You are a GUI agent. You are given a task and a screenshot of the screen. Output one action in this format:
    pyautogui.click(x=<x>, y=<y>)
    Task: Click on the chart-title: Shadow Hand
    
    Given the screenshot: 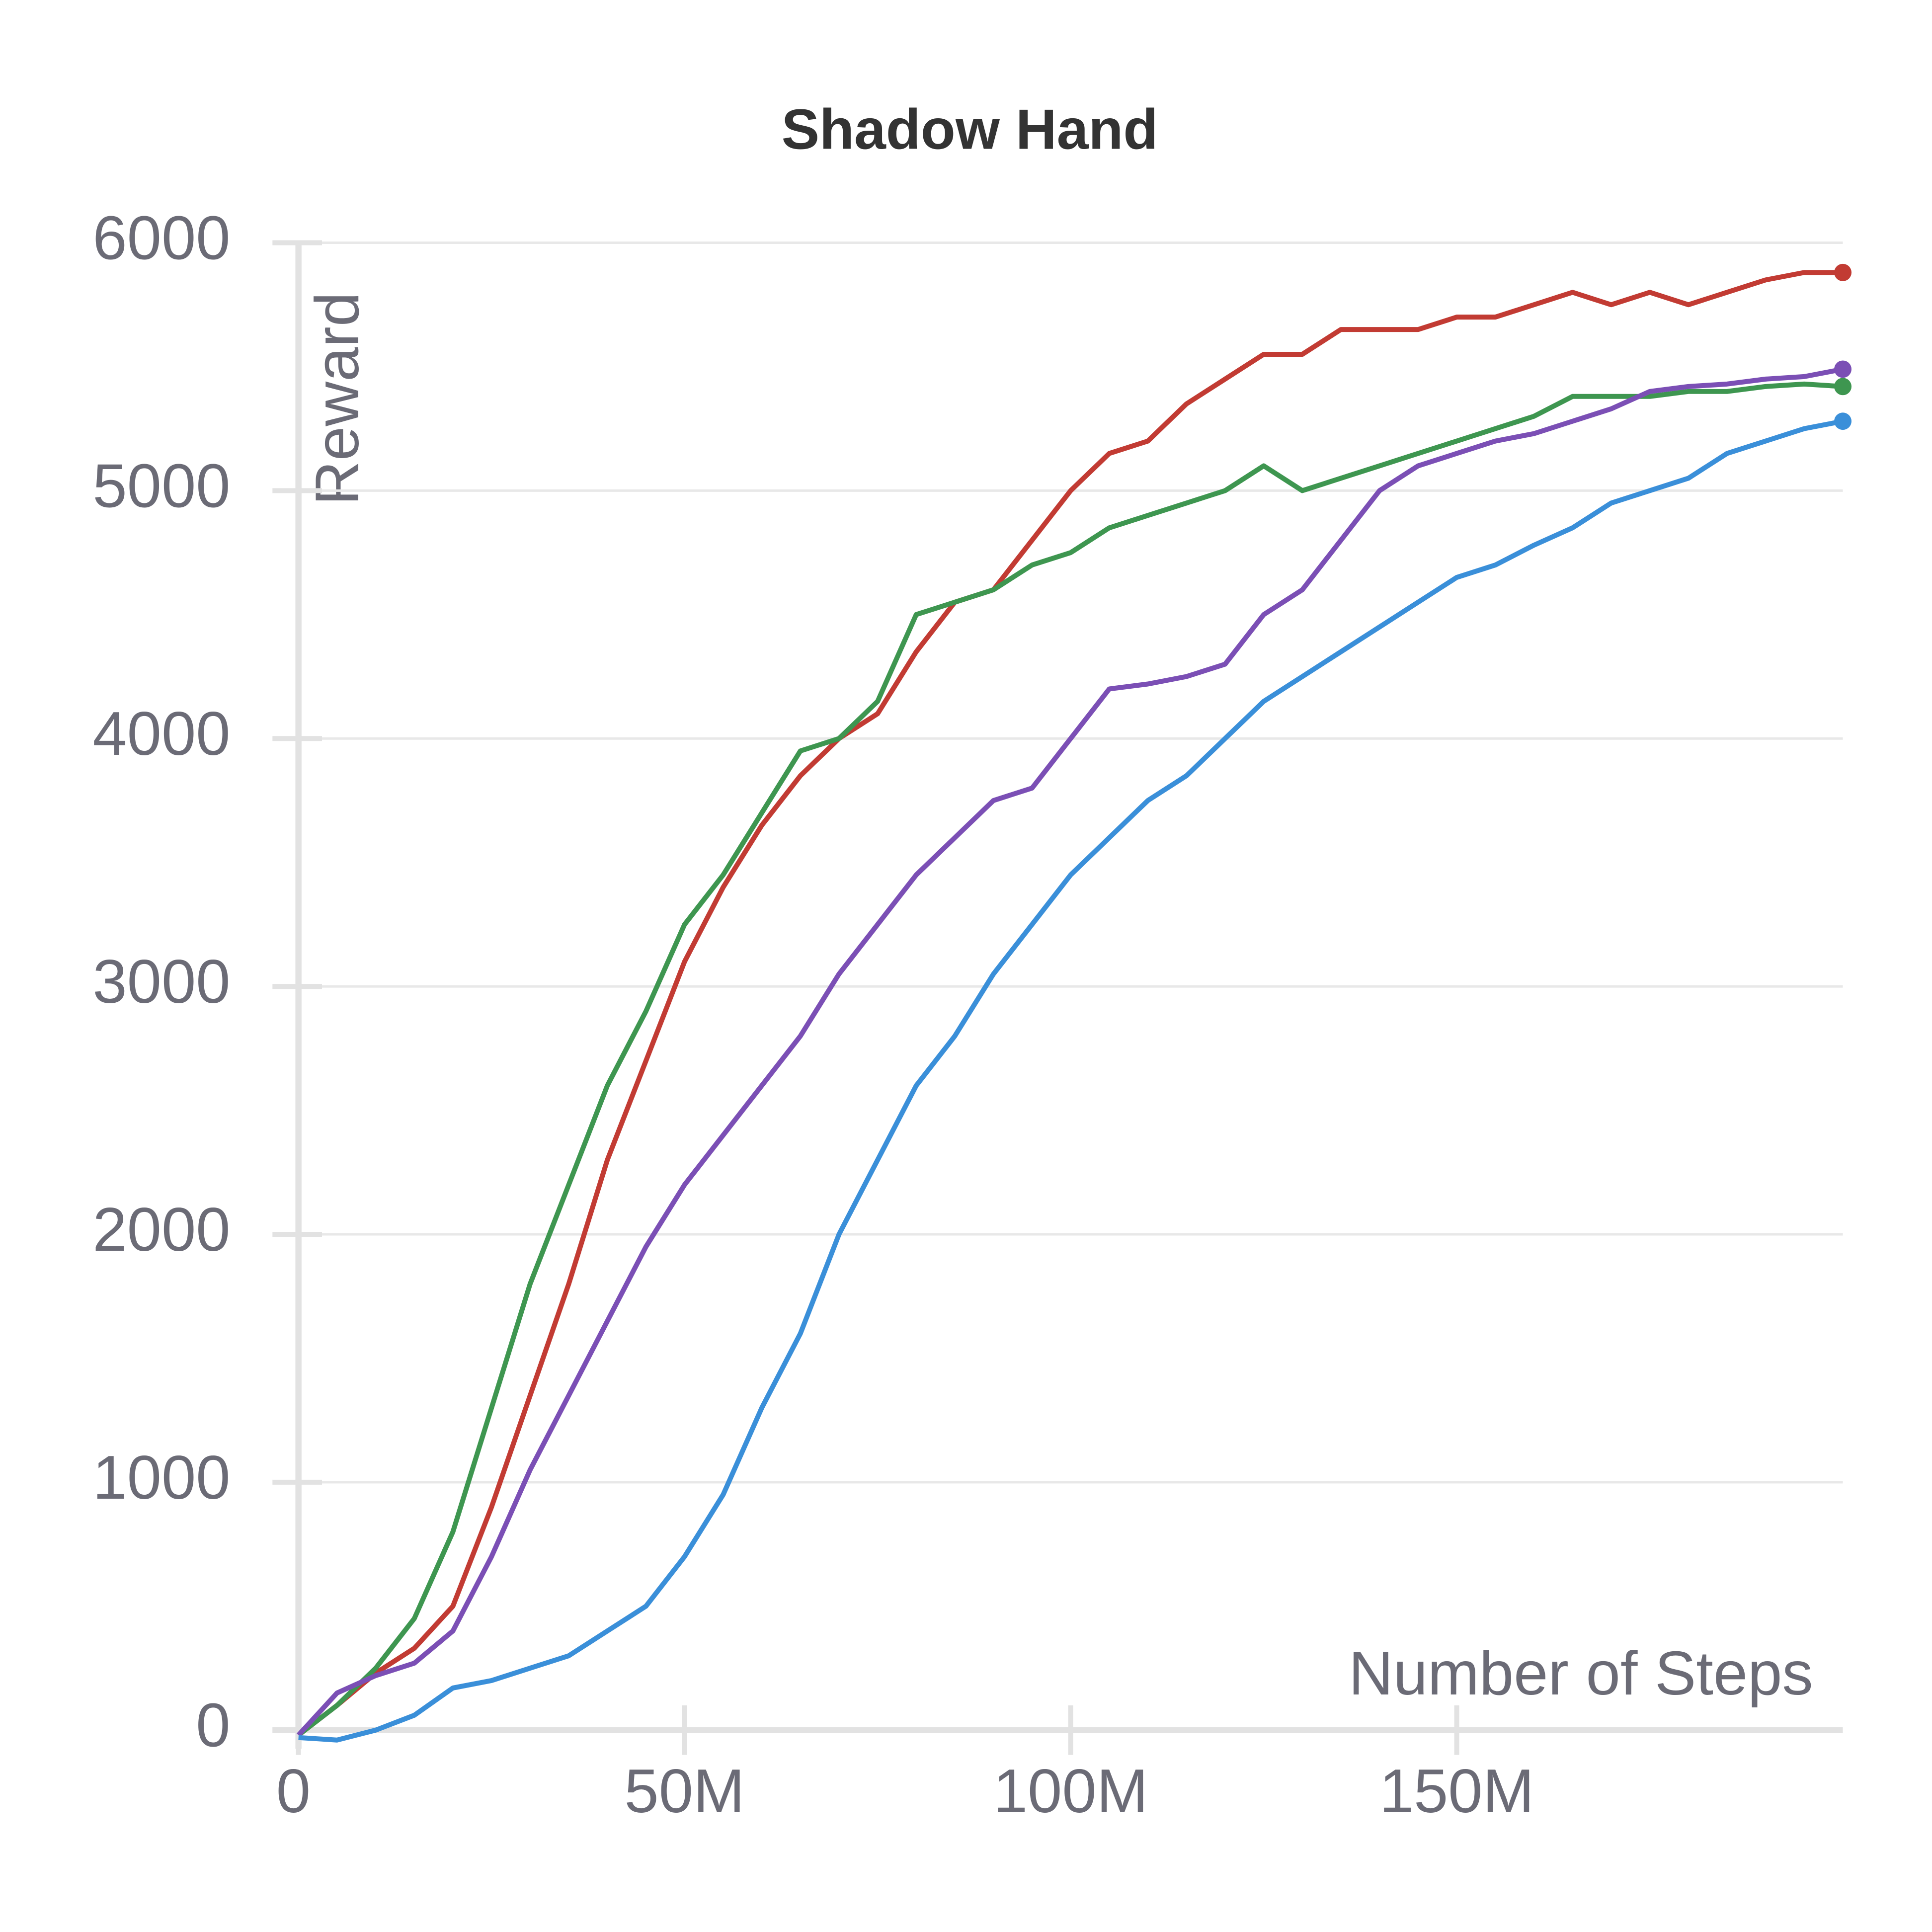 What is the action you would take?
    pyautogui.click(x=970, y=129)
    